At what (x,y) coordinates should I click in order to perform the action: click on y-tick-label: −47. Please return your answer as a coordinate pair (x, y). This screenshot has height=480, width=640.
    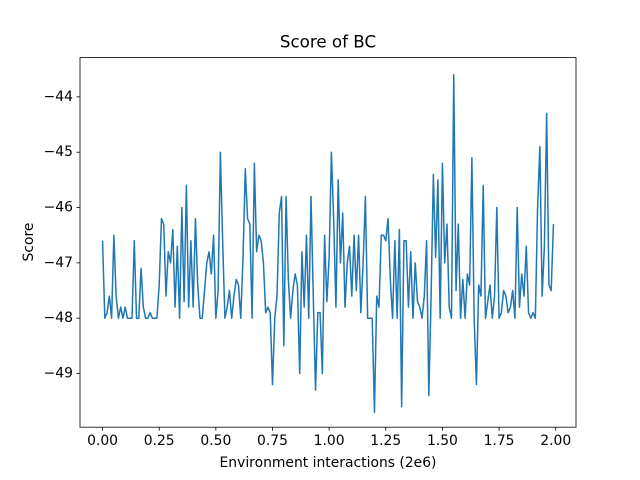
    Looking at the image, I should click on (58, 263).